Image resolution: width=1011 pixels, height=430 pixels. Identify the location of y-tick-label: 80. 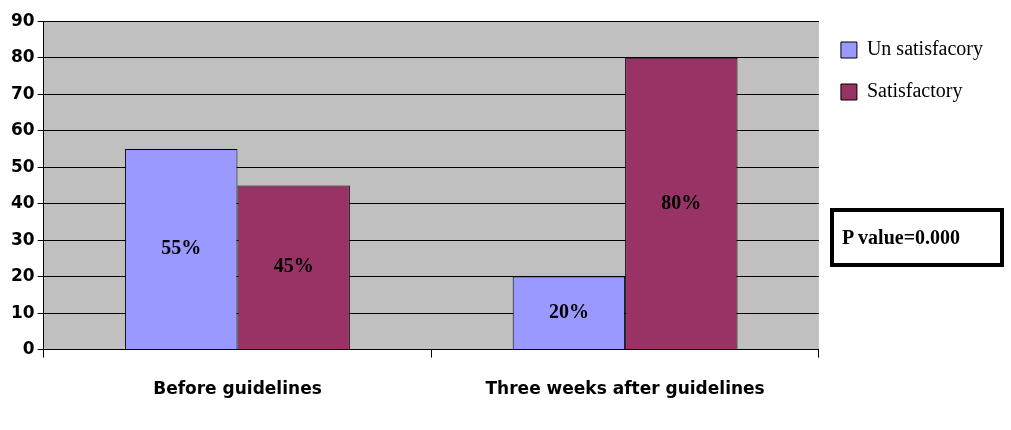
(22, 56).